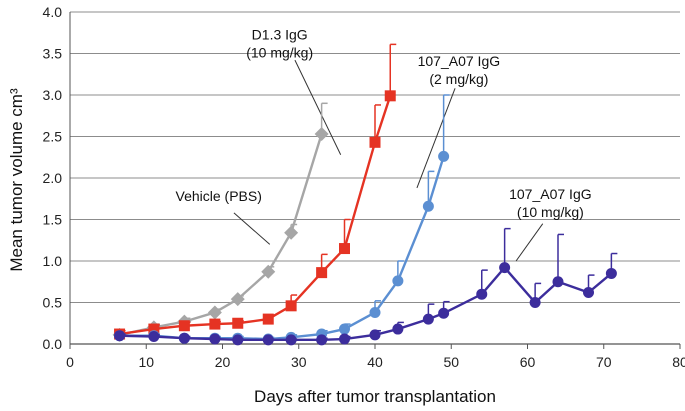 The width and height of the screenshot is (685, 411). Describe the element at coordinates (678, 362) in the screenshot. I see `x-tick-label: 80` at that location.